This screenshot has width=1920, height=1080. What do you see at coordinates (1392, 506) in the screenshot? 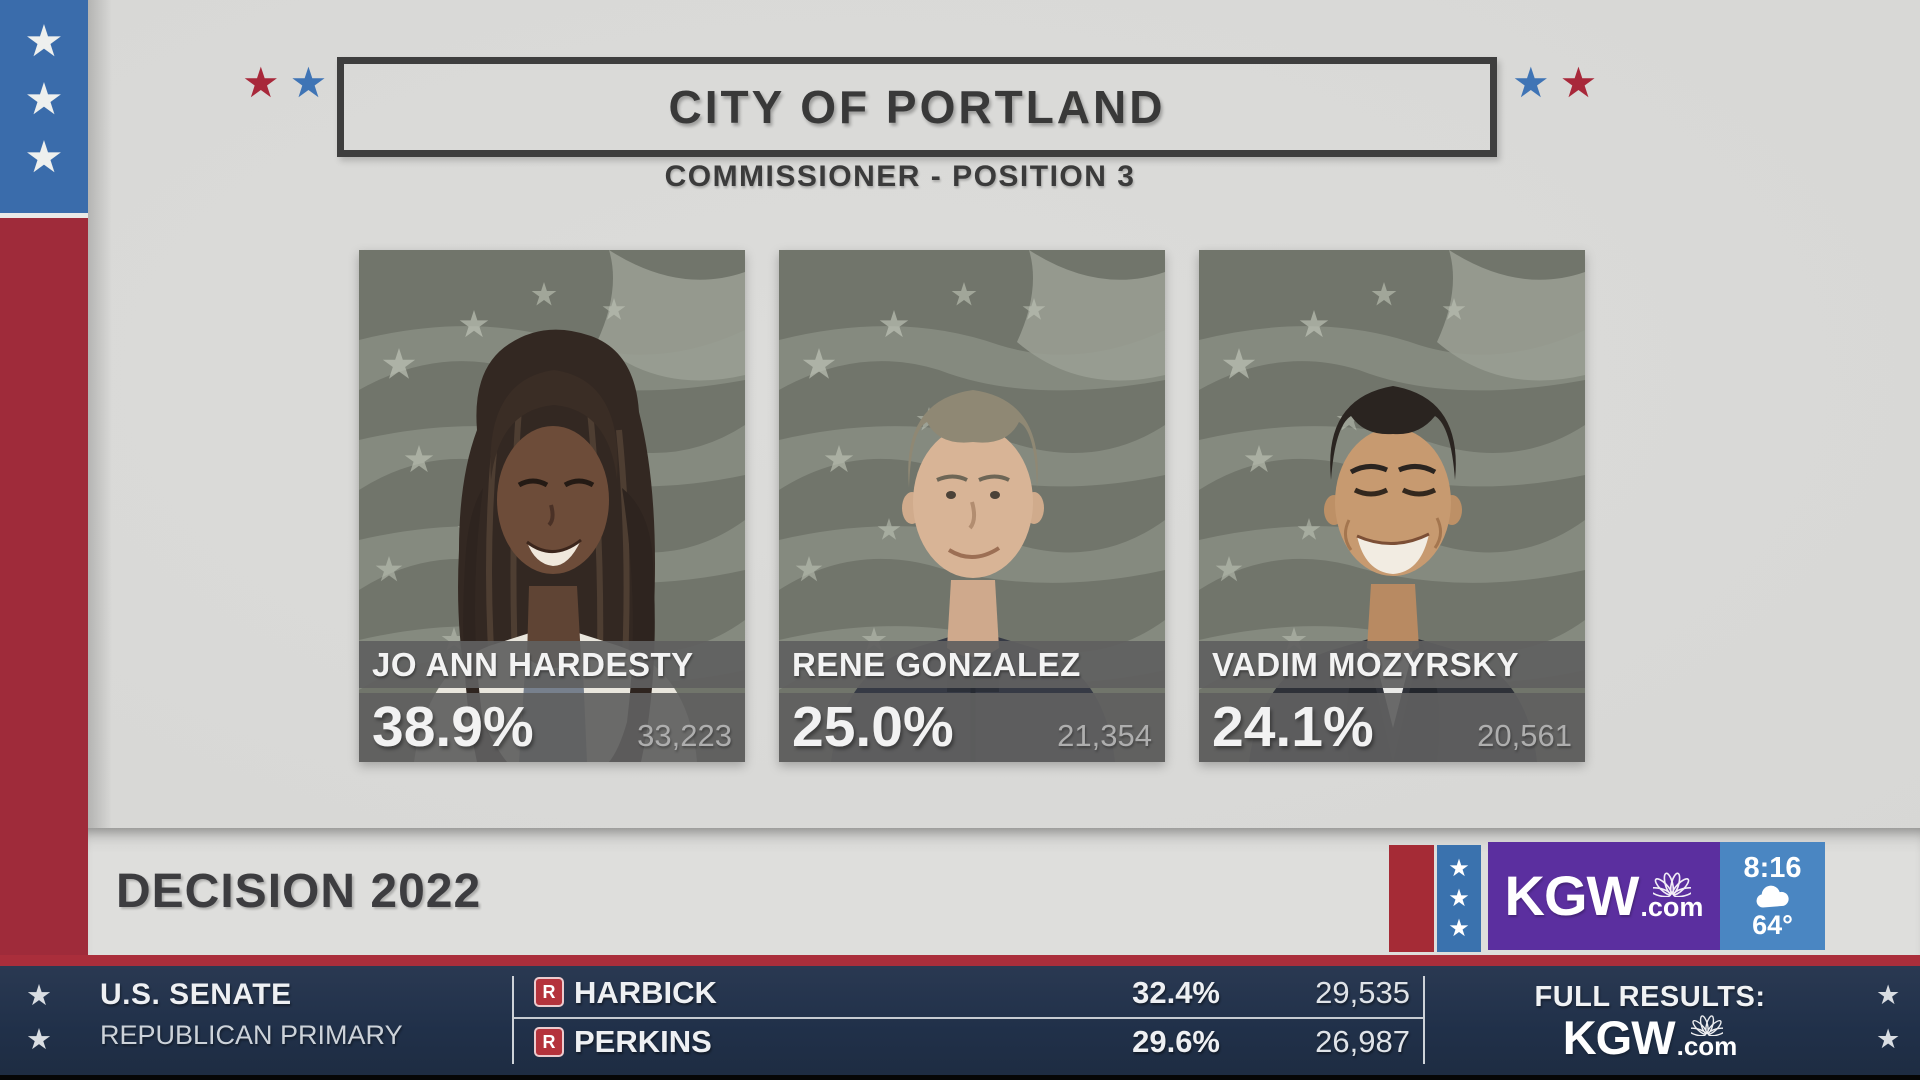
I see `candidate-card: VADIM MOZYRSKY 24.1% 20,561` at bounding box center [1392, 506].